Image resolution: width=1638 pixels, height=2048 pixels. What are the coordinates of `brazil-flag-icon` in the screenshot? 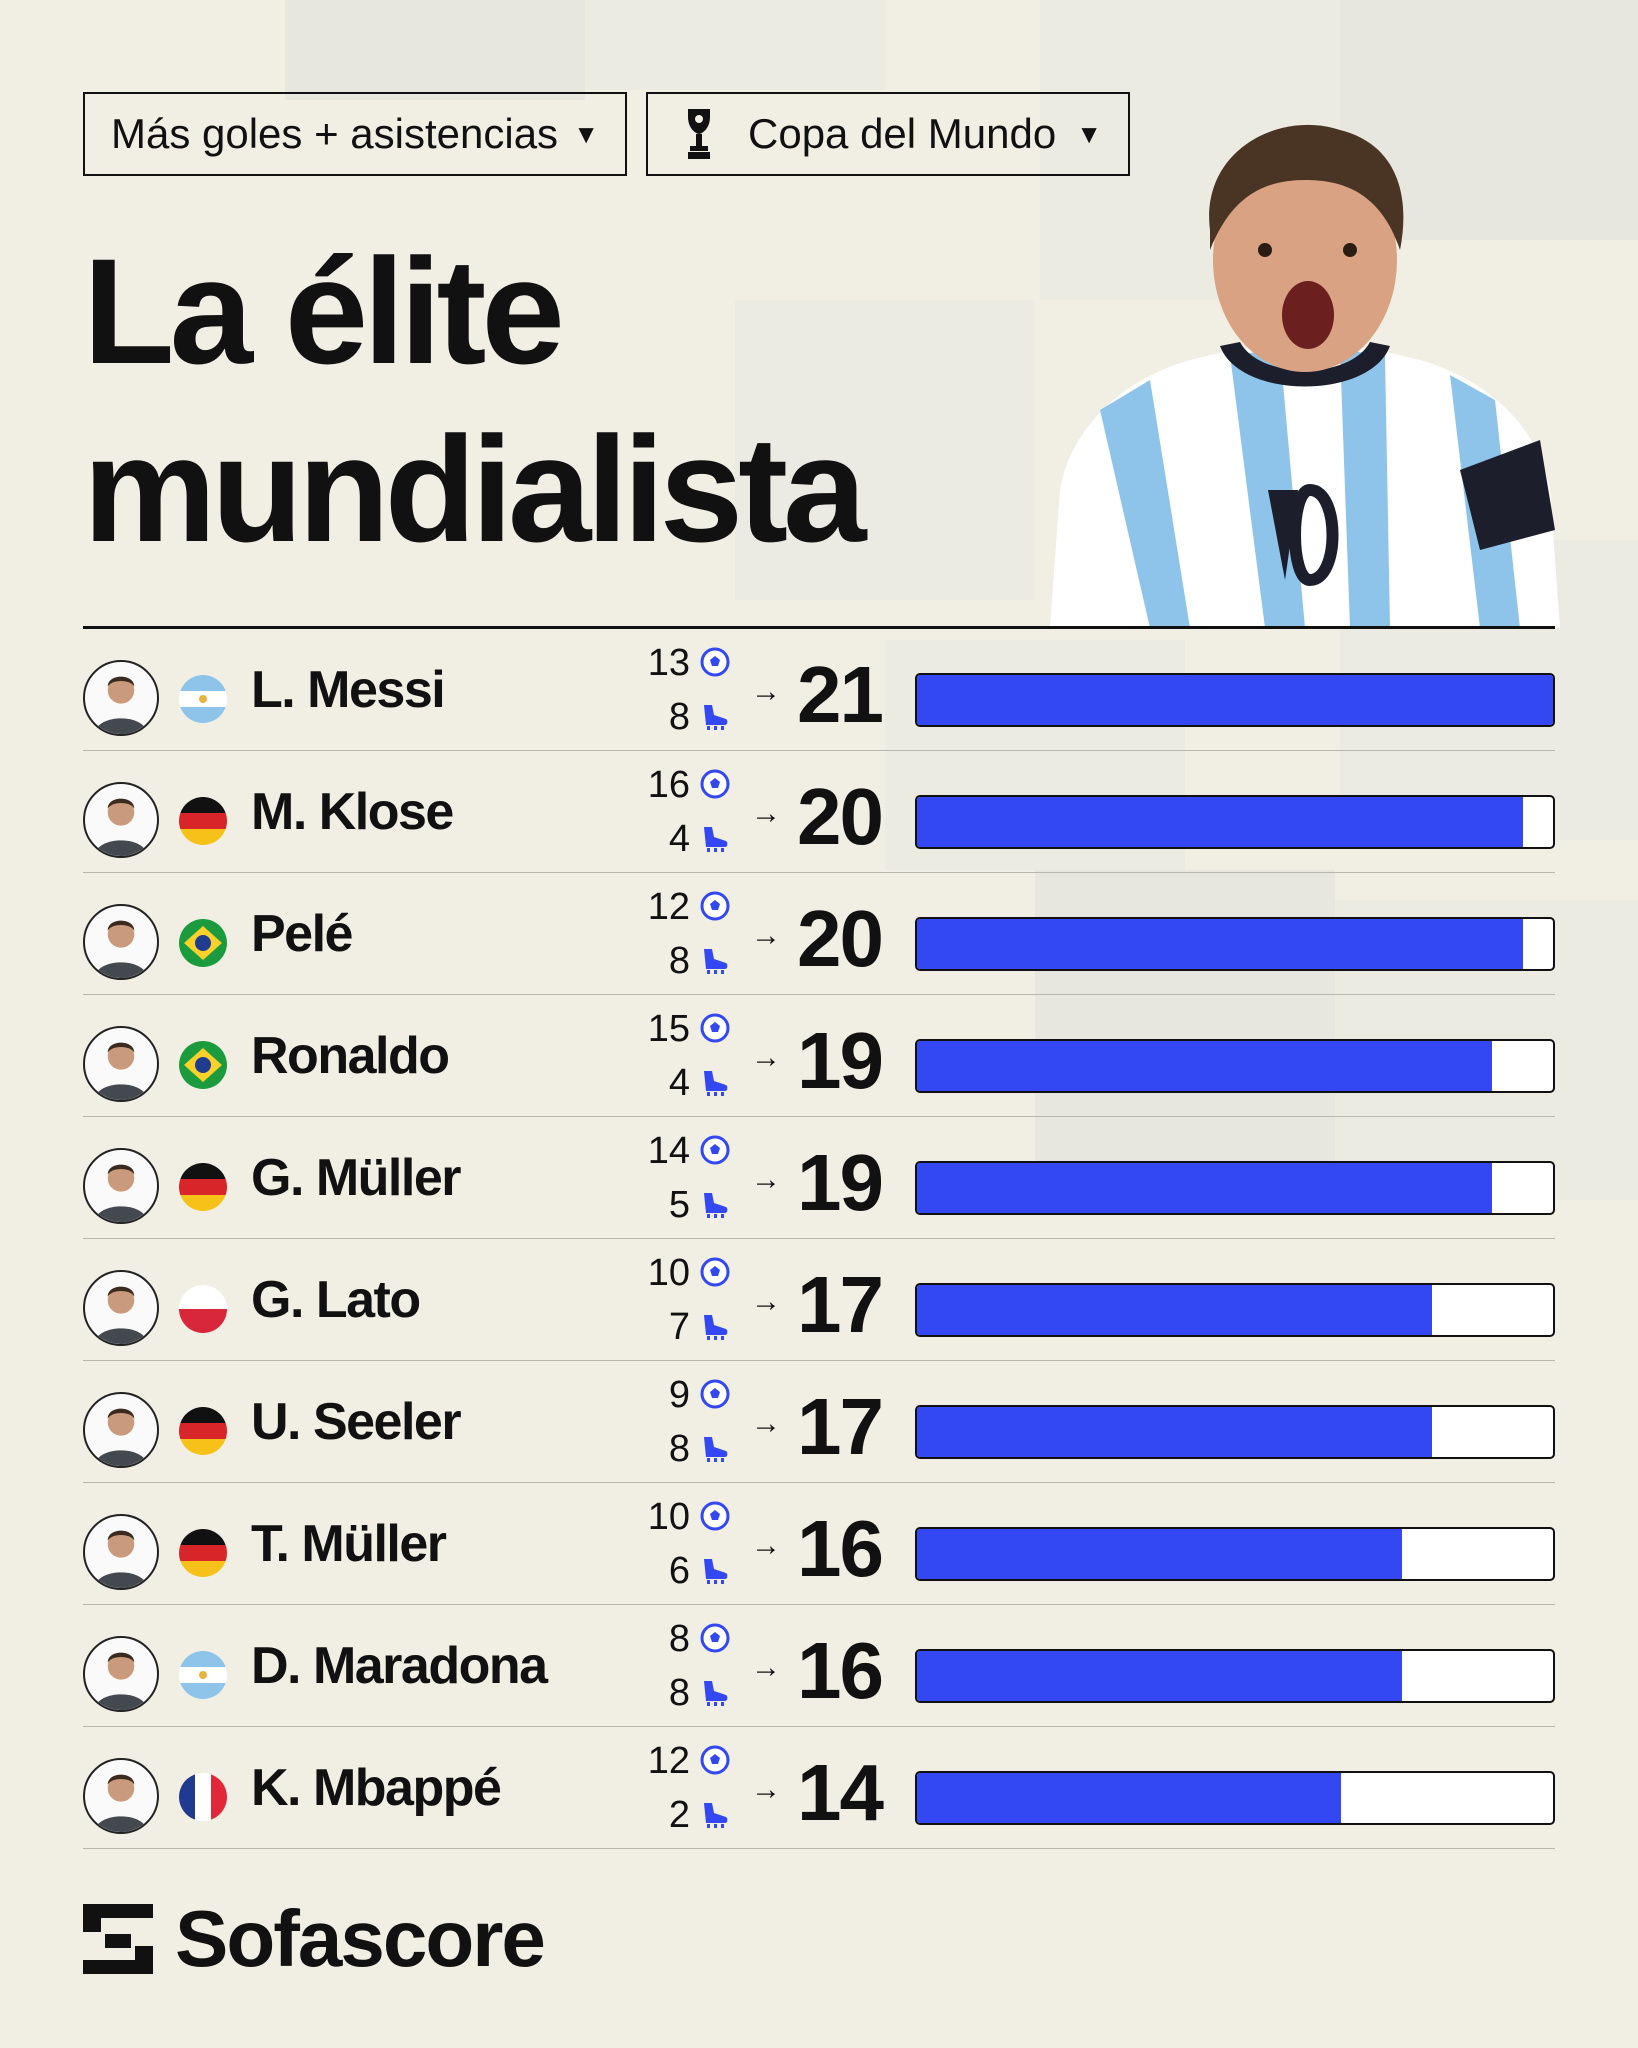 It's located at (203, 943).